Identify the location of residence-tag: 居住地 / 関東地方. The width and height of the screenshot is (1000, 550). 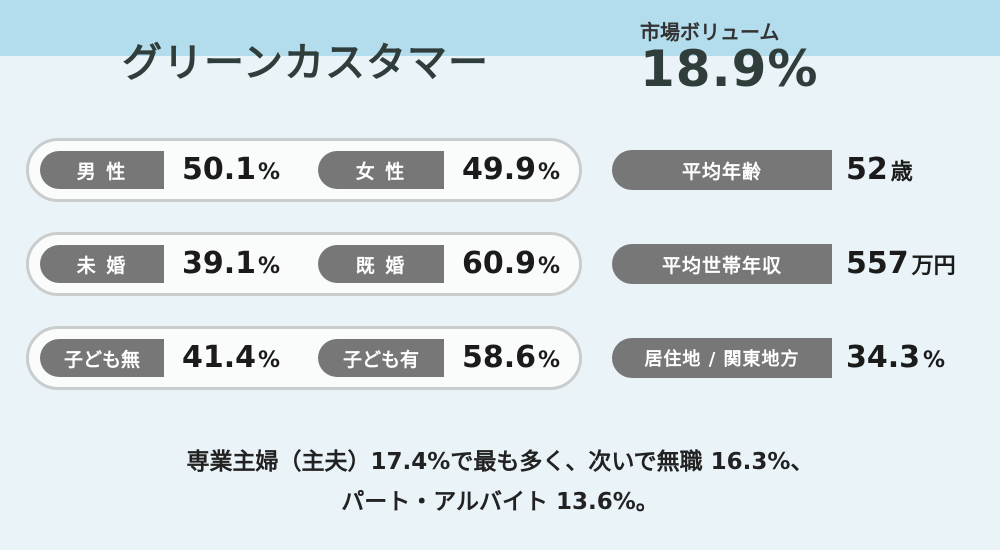
(722, 358).